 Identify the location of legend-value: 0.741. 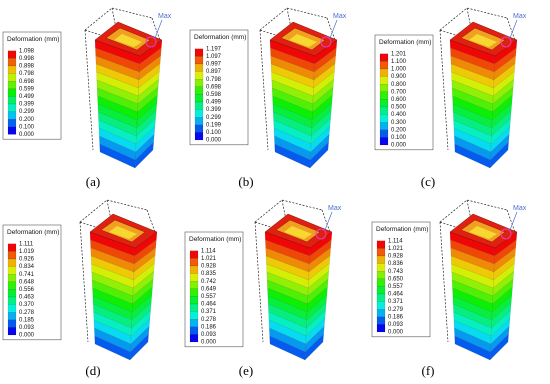
(27, 275).